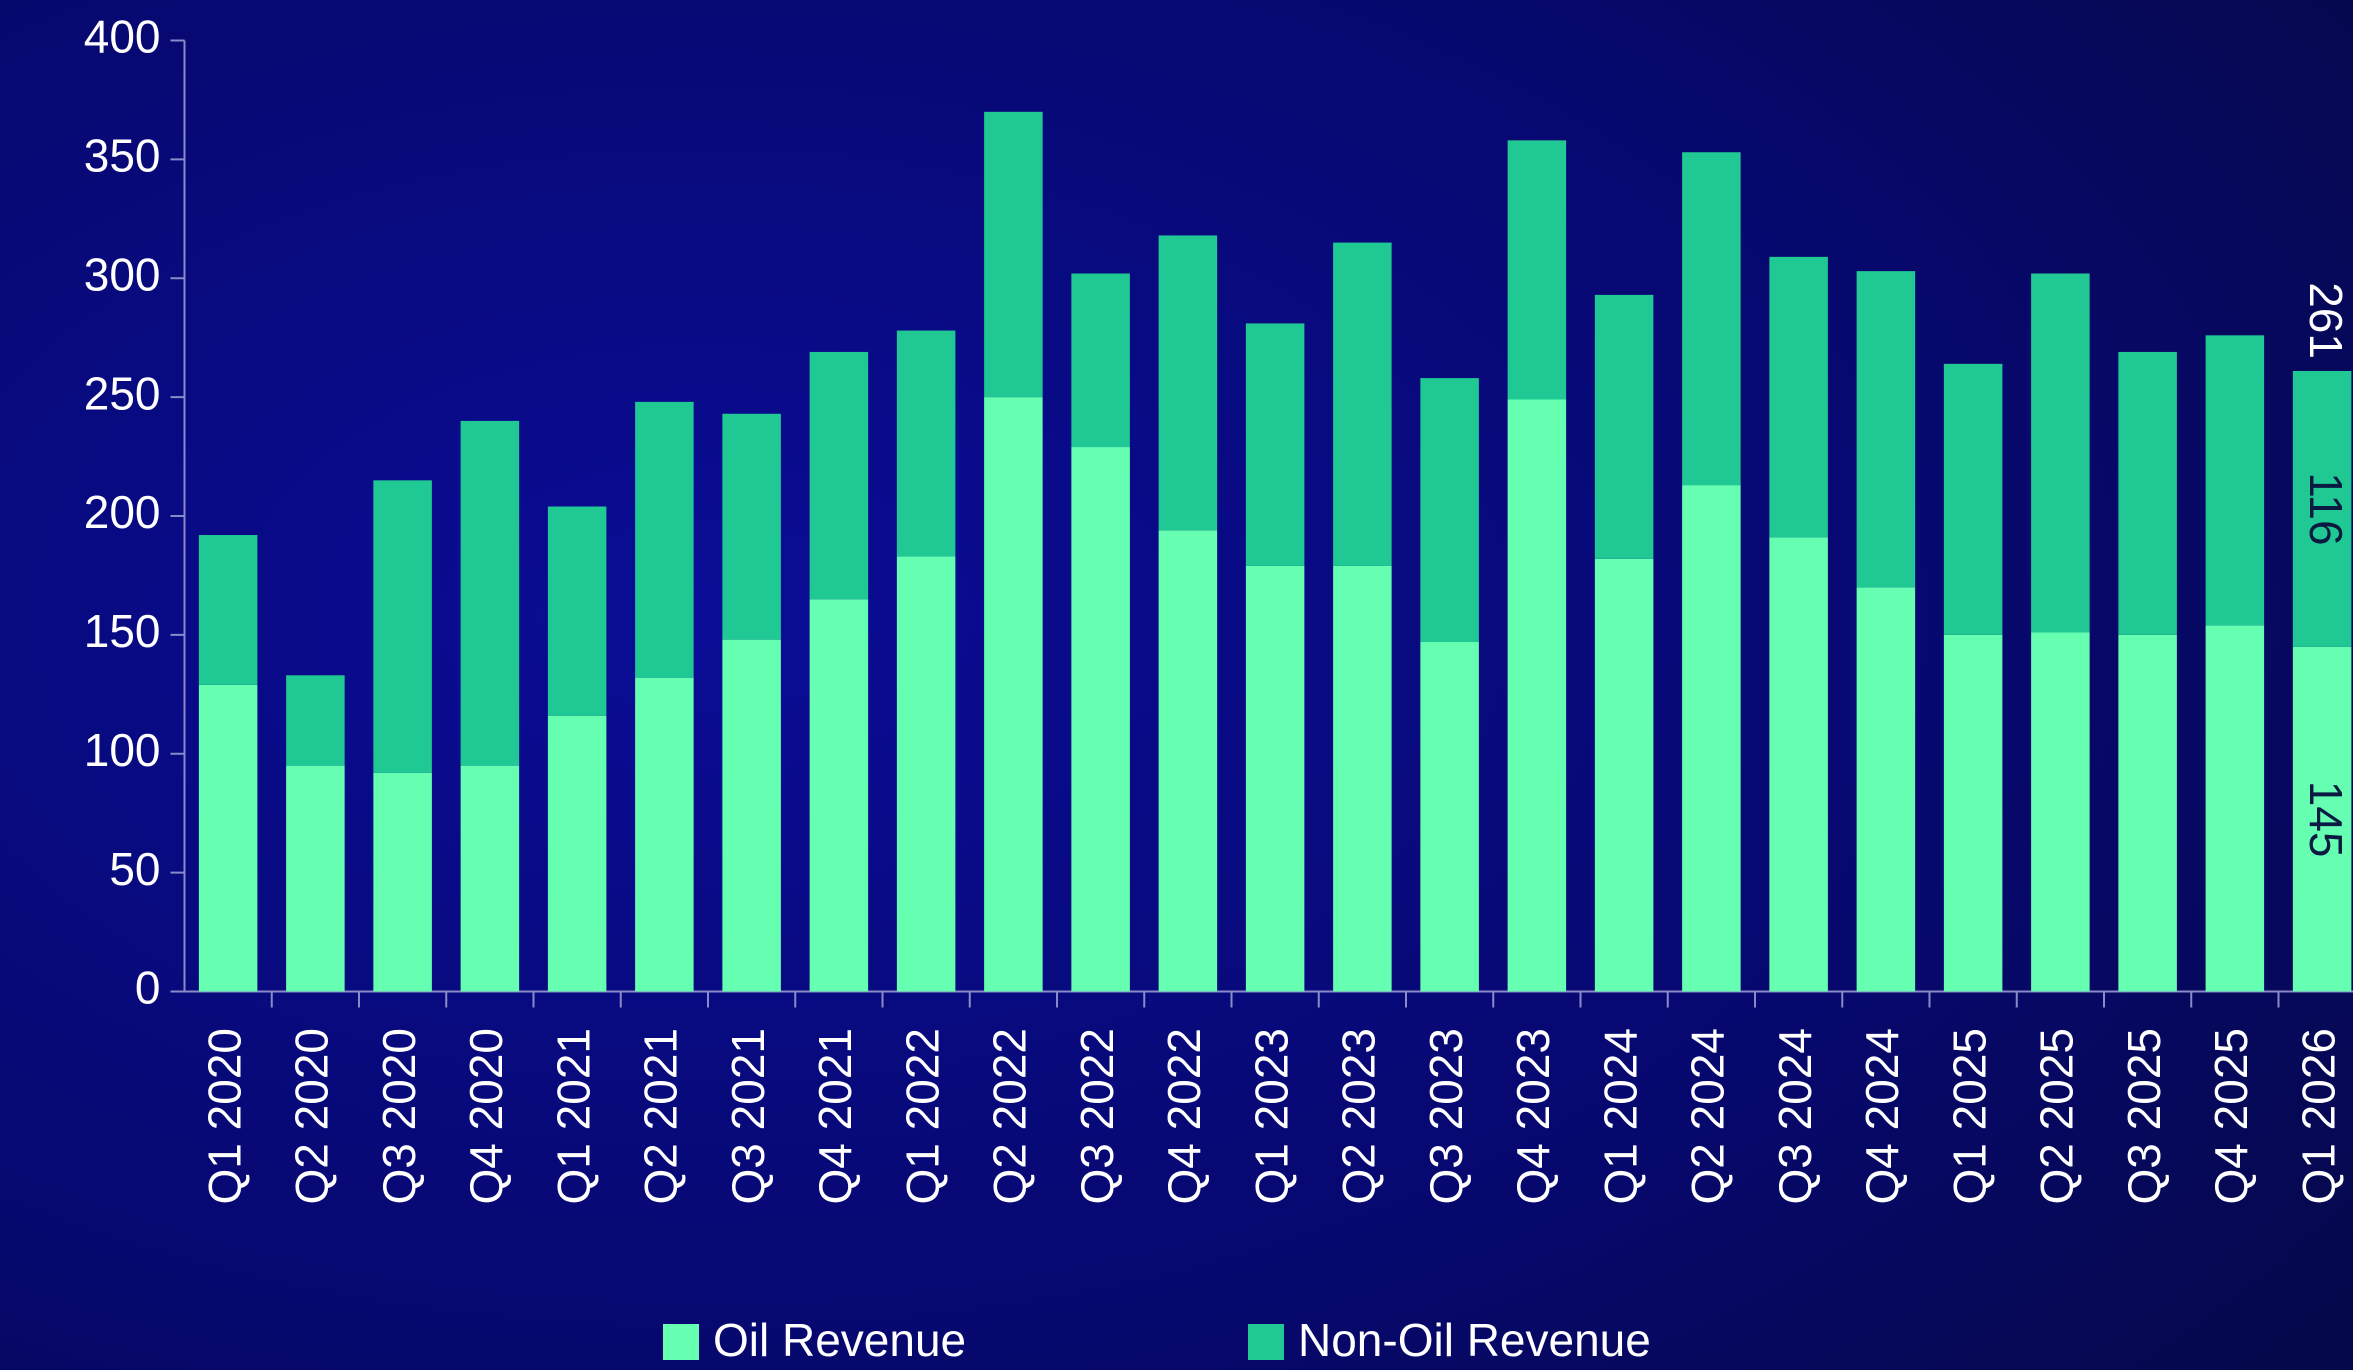 The image size is (2353, 1370). What do you see at coordinates (2231, 1116) in the screenshot?
I see `x-tick-label: Q4 2025` at bounding box center [2231, 1116].